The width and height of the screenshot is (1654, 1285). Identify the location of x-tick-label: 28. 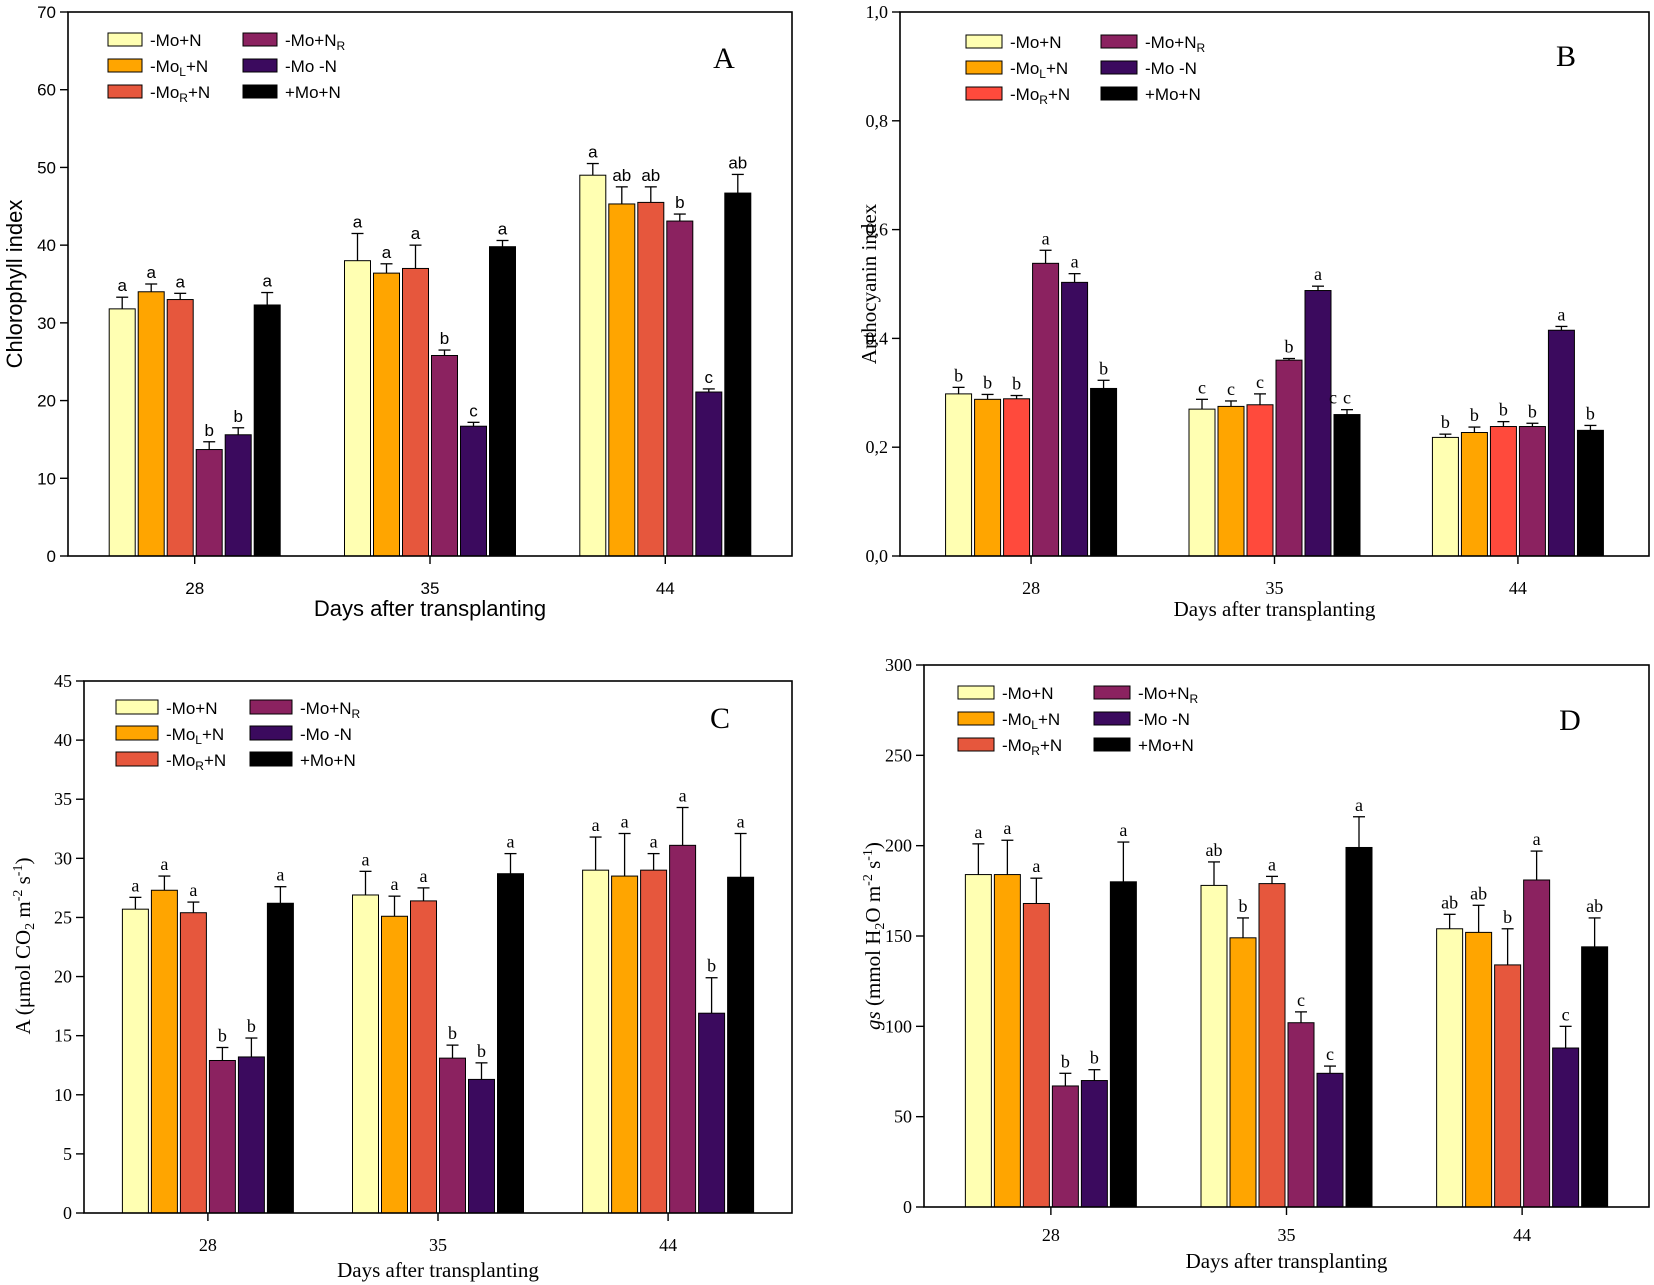
(1051, 1235).